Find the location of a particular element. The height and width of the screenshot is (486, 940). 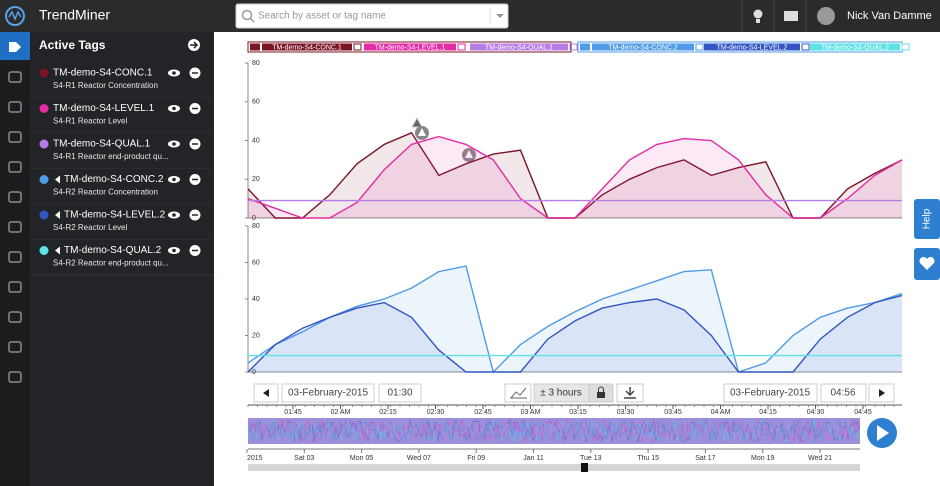

scrollbar is located at coordinates (554, 467).